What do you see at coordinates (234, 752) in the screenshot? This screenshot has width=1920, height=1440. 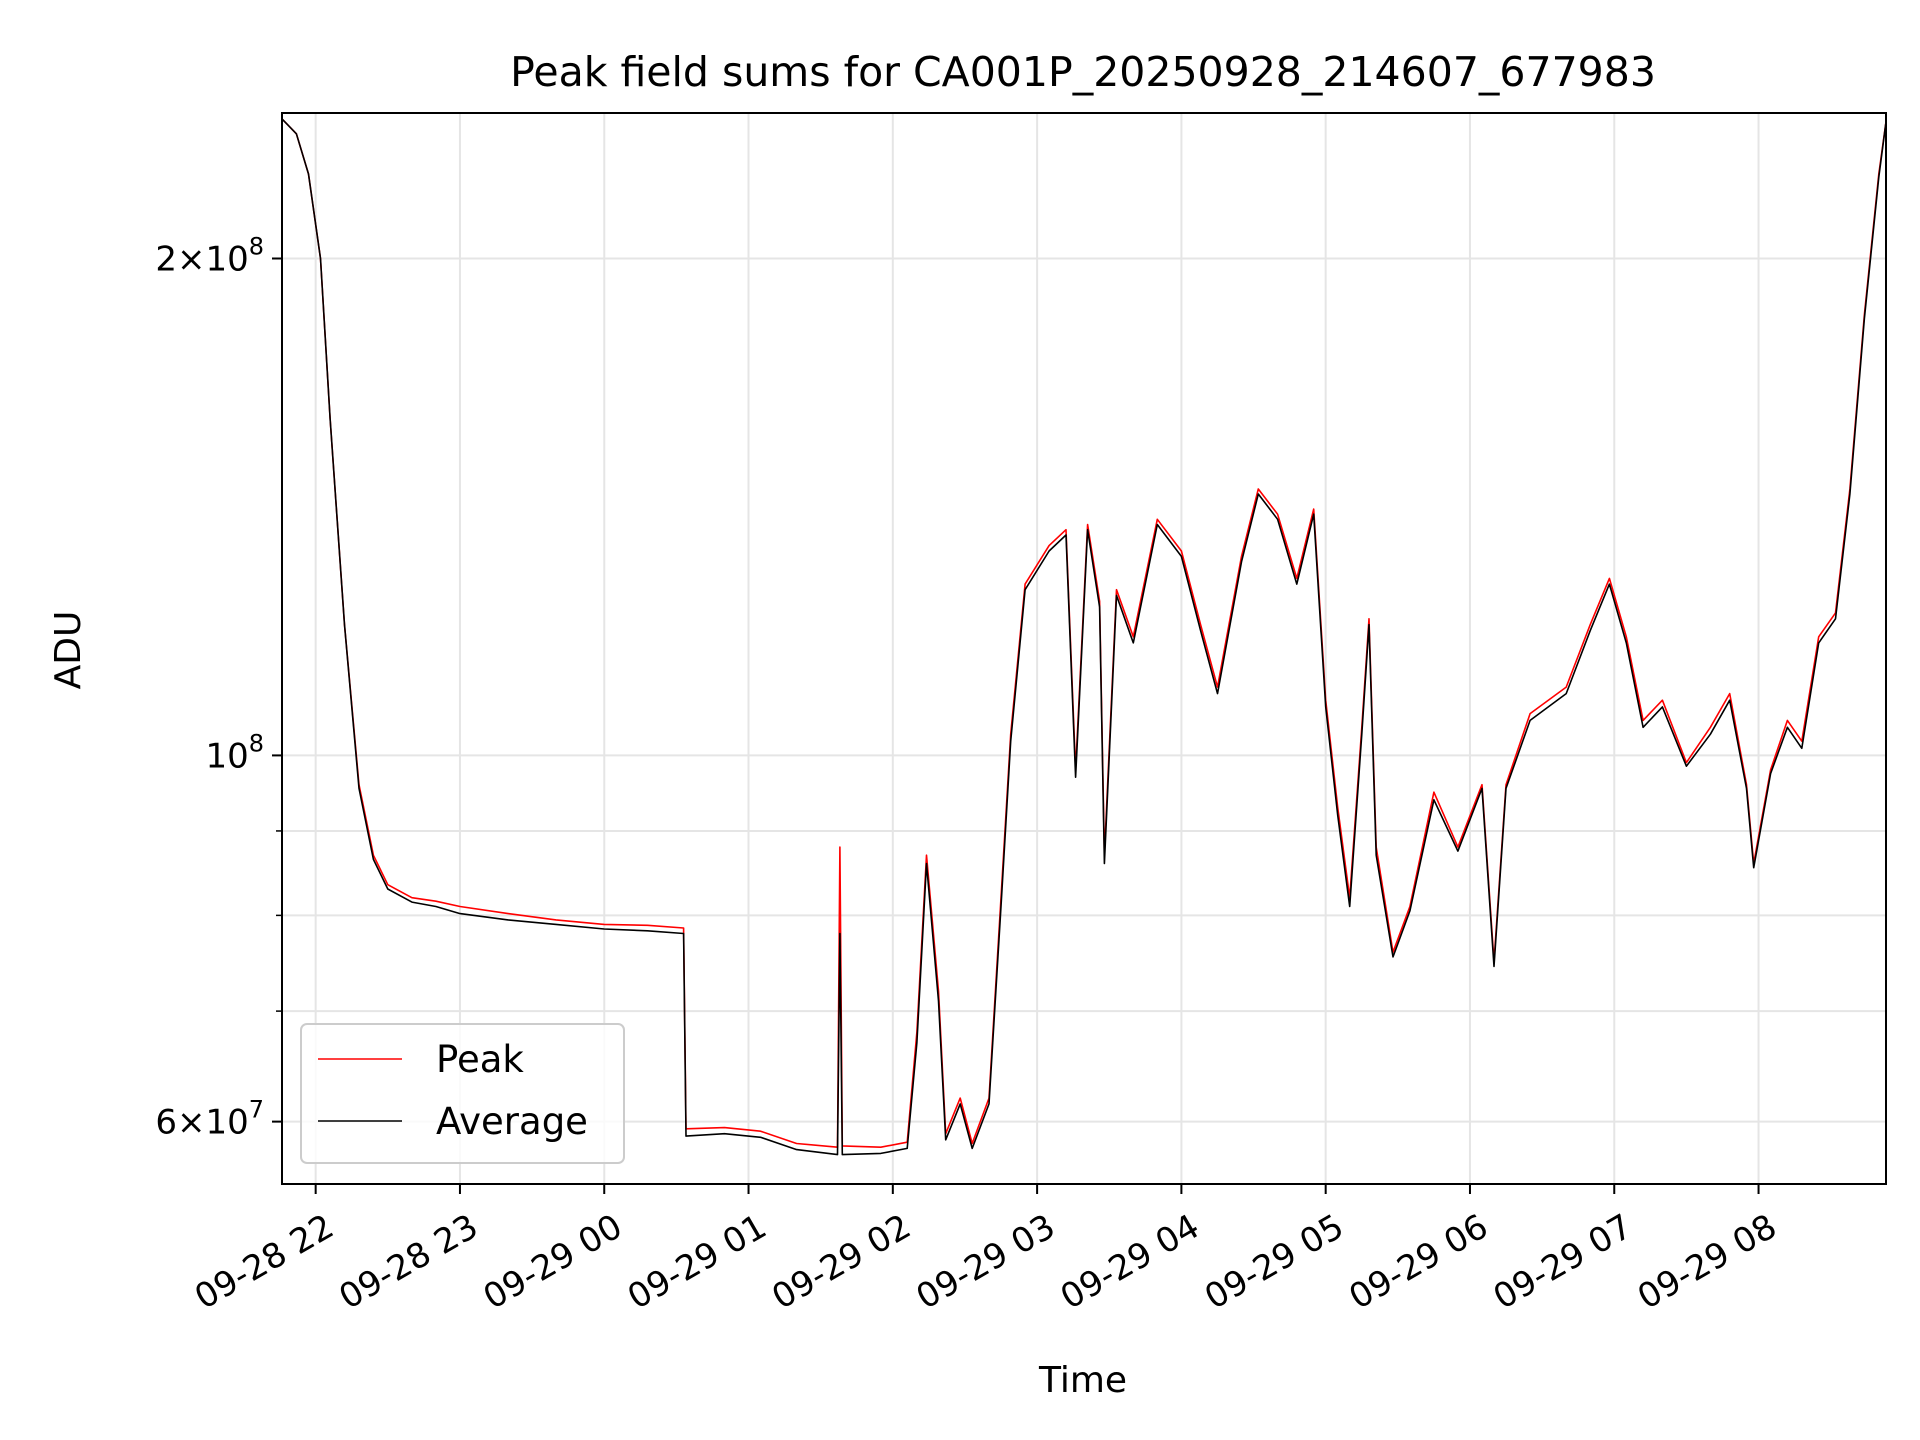 I see `y-tick-label: 108` at bounding box center [234, 752].